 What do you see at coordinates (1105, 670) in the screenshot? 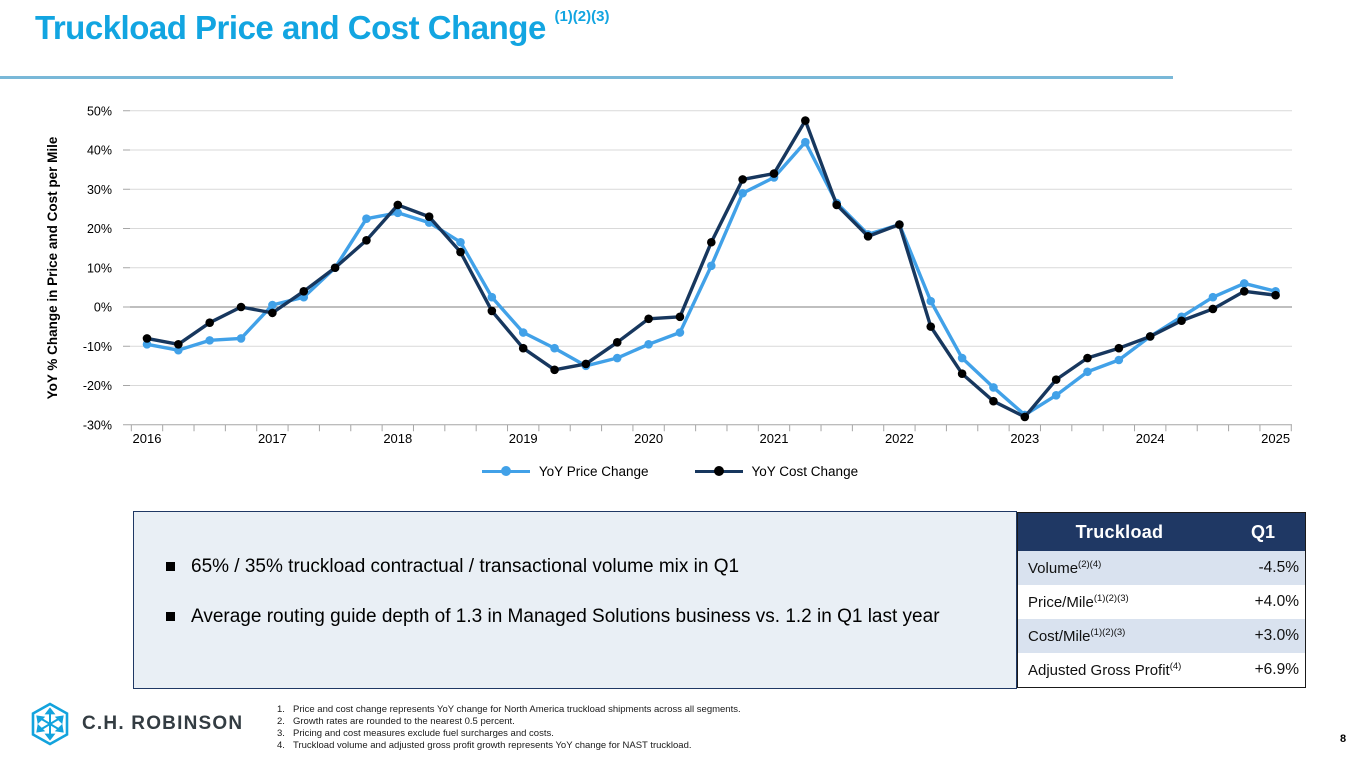
I see `row-label: Adjusted Gross Profit(4)` at bounding box center [1105, 670].